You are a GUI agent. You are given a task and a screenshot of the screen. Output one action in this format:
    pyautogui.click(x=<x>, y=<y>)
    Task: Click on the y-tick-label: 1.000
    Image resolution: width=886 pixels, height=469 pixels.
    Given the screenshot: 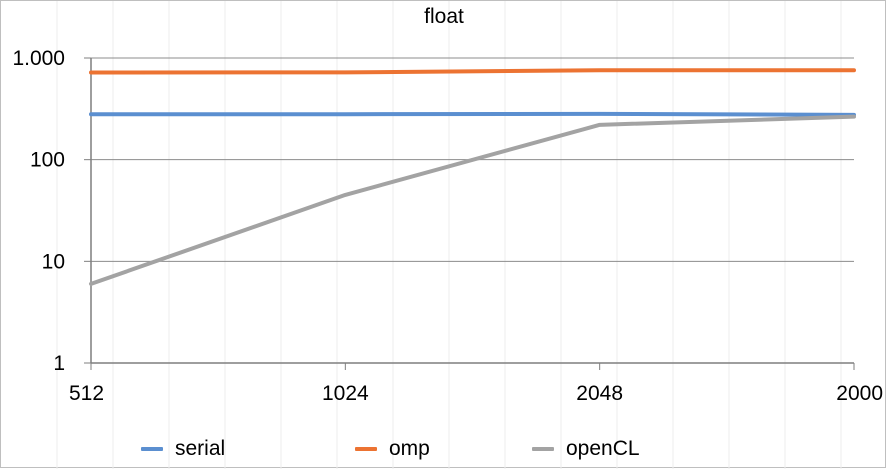 What is the action you would take?
    pyautogui.click(x=38, y=58)
    